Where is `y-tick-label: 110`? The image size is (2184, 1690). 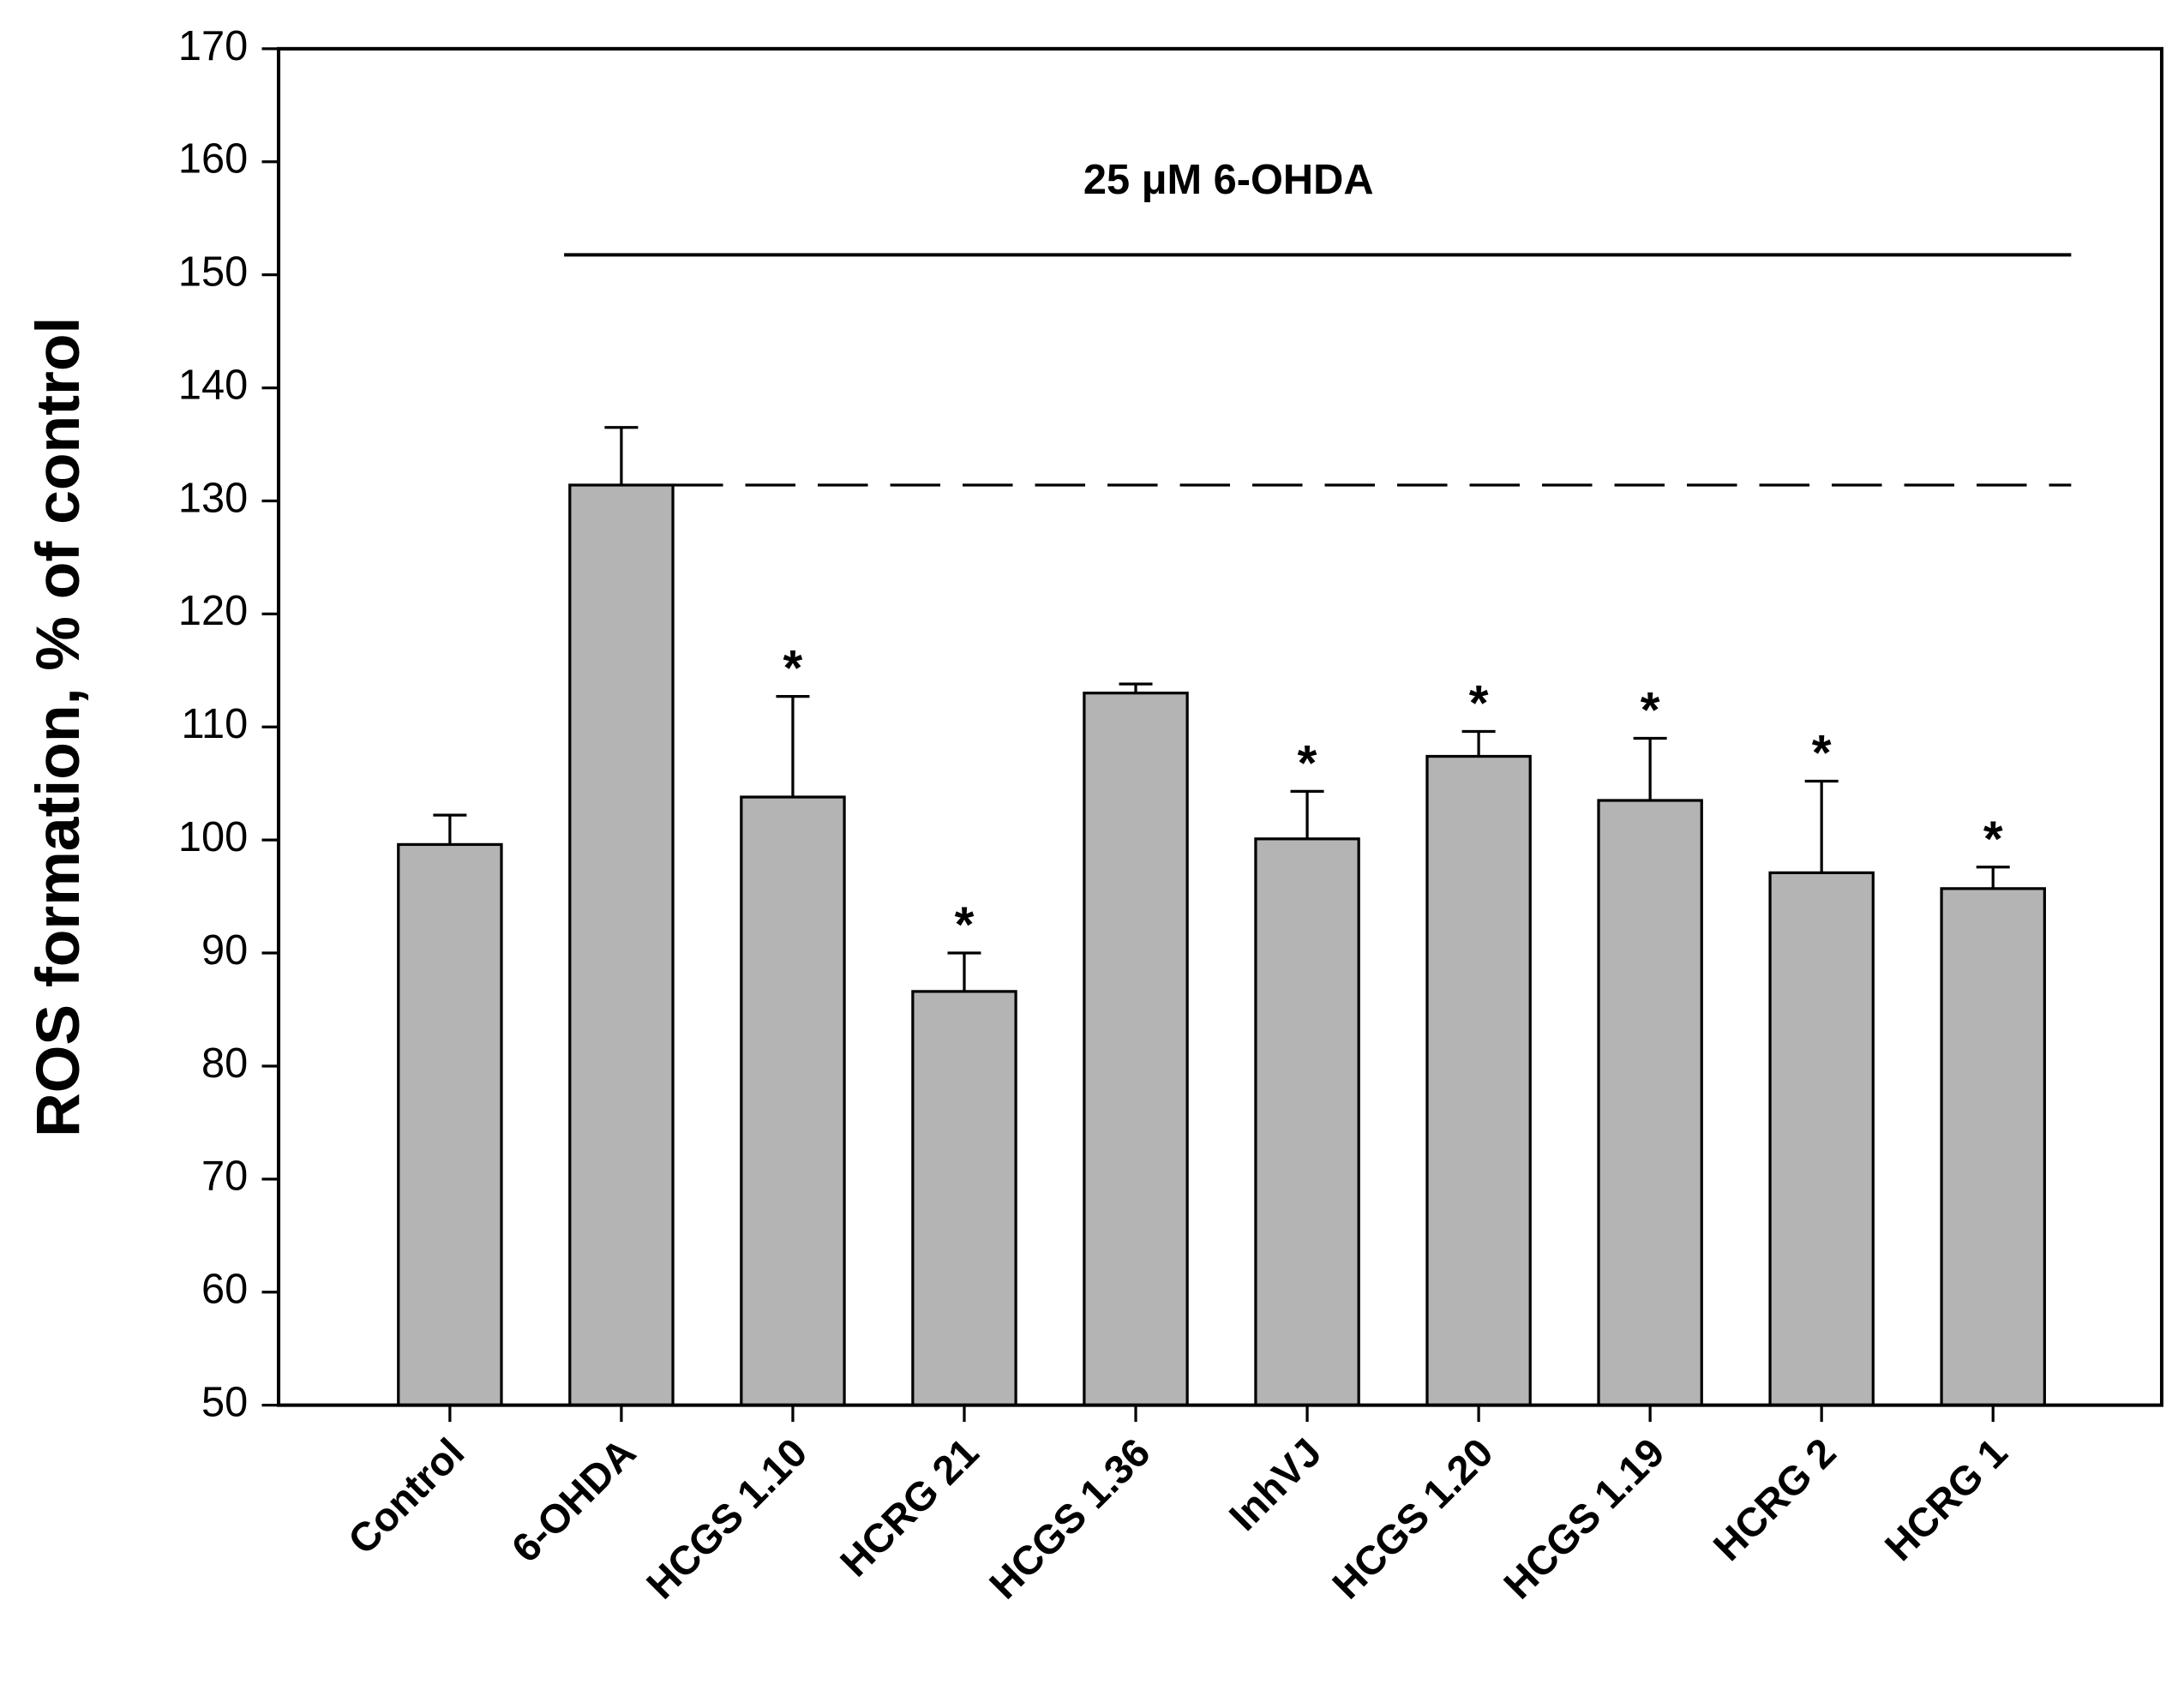
y-tick-label: 110 is located at coordinates (215, 724).